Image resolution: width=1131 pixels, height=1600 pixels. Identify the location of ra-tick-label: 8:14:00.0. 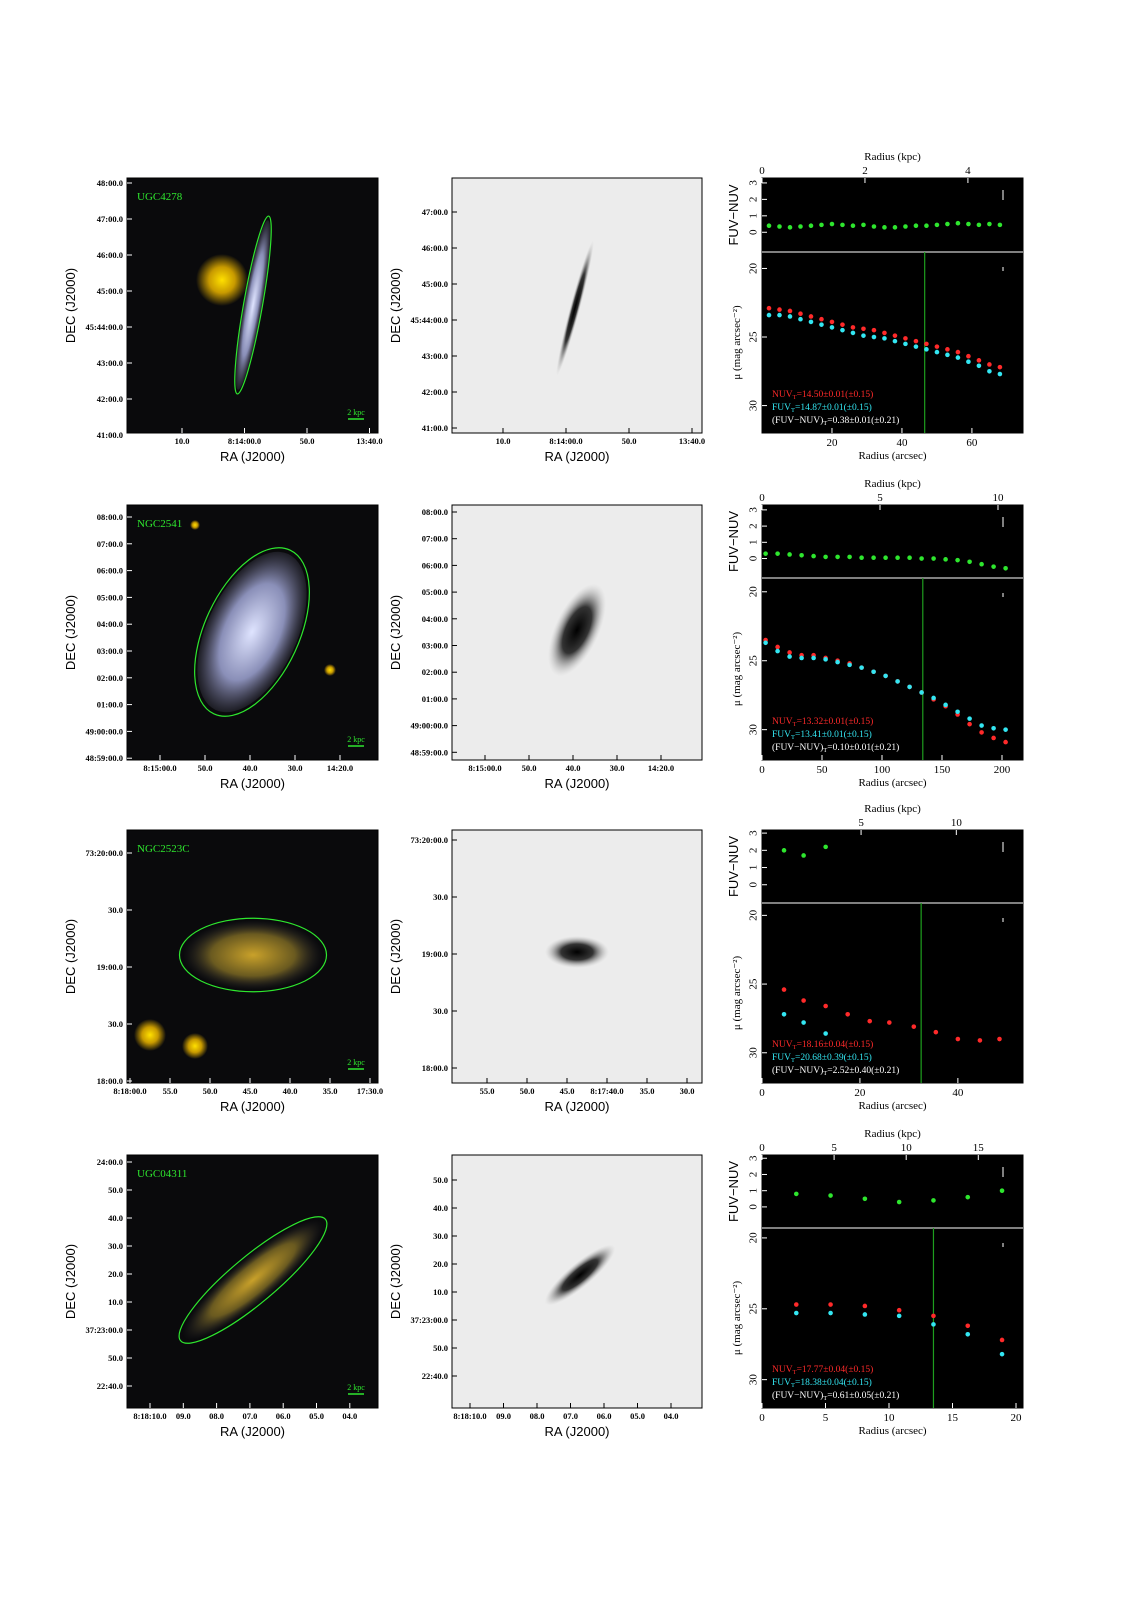
(565, 441).